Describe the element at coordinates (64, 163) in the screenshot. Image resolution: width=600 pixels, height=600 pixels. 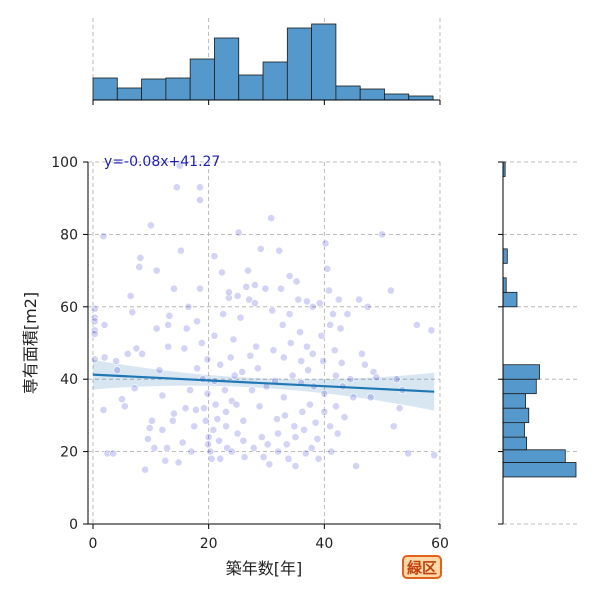
I see `y-tick-label: 100` at that location.